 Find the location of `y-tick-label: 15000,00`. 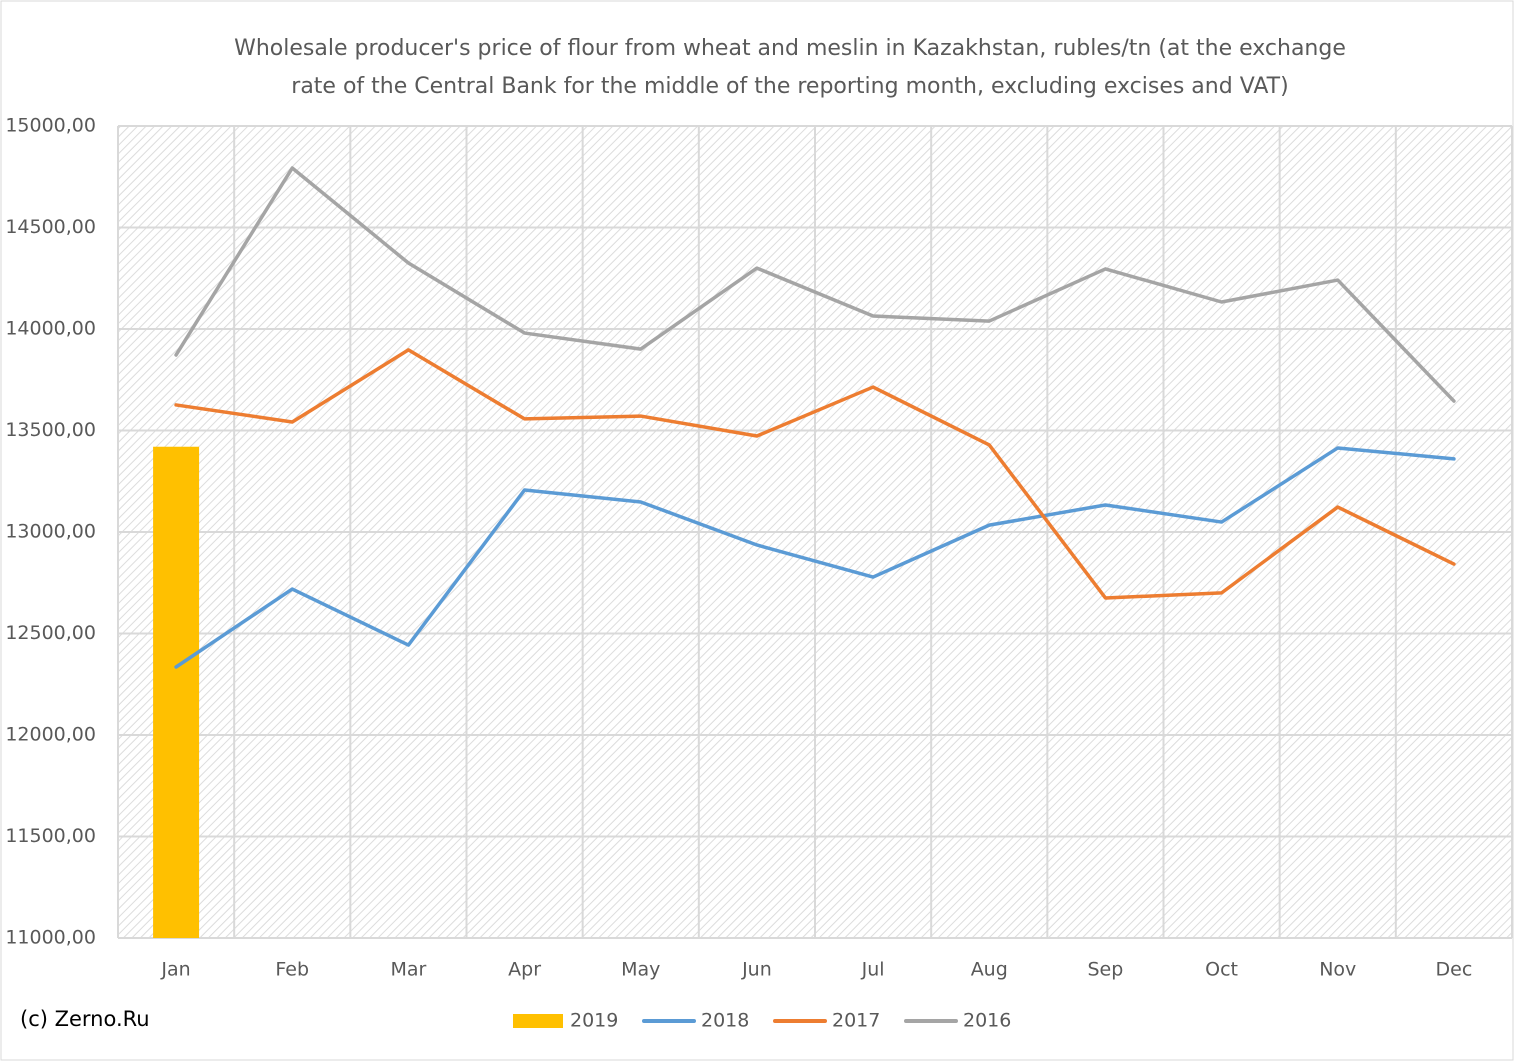

y-tick-label: 15000,00 is located at coordinates (50, 126).